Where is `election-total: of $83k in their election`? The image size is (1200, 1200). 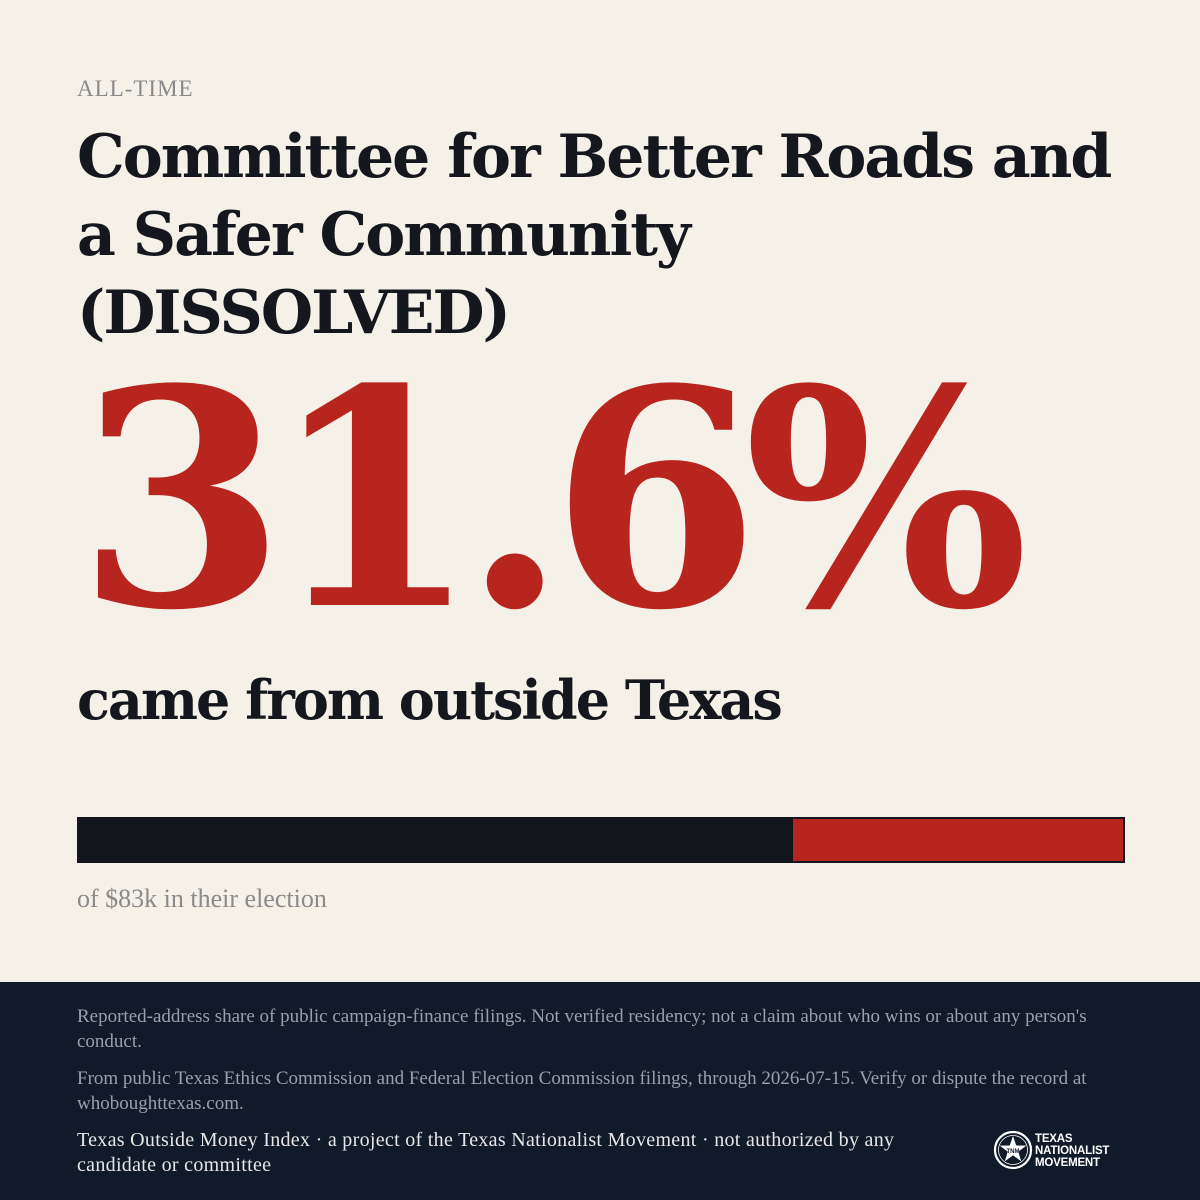 election-total: of $83k in their election is located at coordinates (202, 899).